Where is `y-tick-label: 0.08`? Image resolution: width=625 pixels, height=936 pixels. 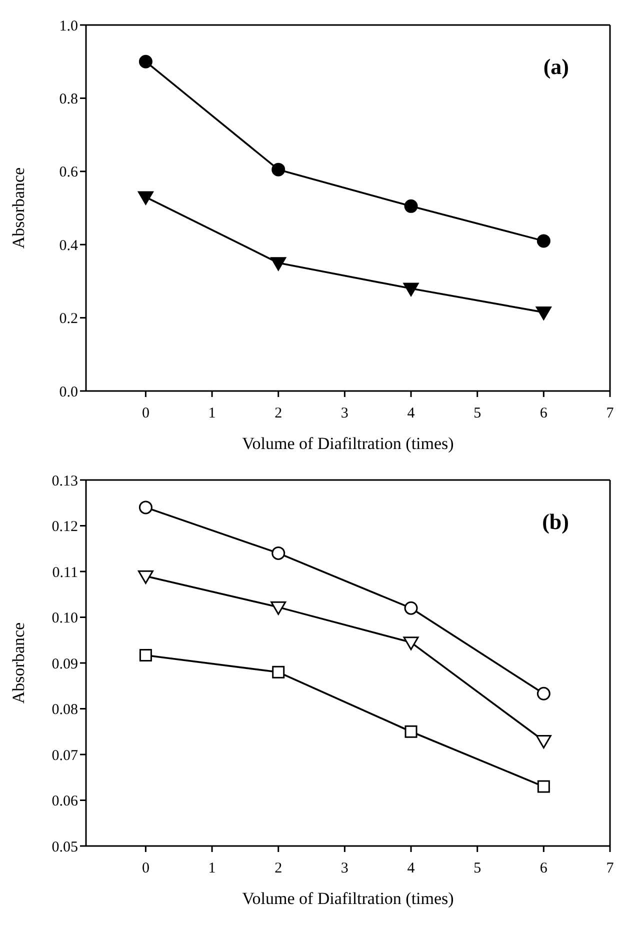
y-tick-label: 0.08 is located at coordinates (65, 710).